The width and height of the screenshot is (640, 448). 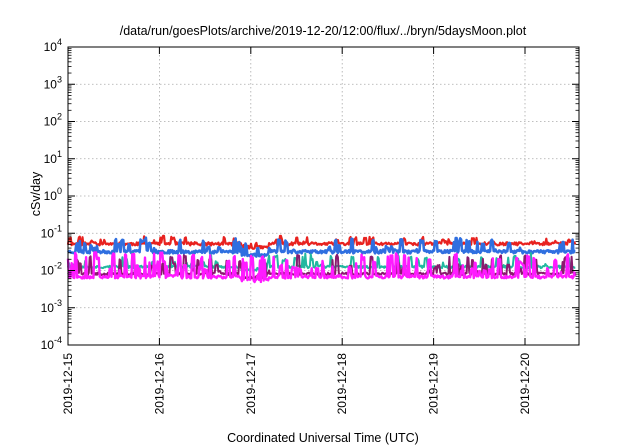 I want to click on x-tick-label: 2019-12-16, so click(x=159, y=384).